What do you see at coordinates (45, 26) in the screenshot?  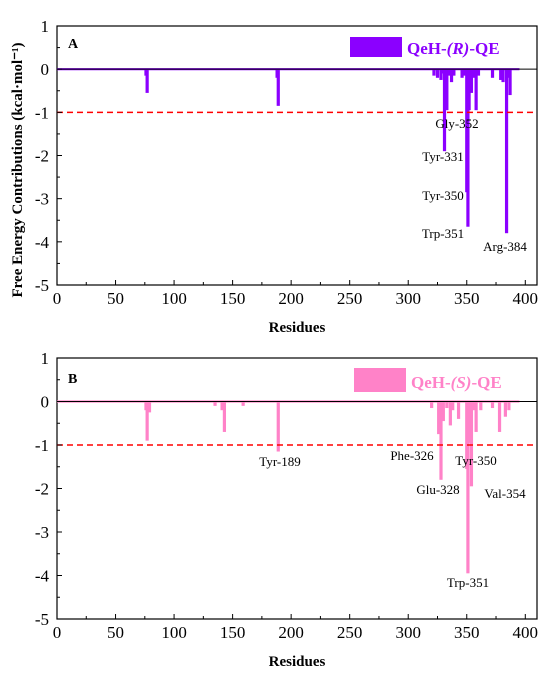 I see `y-tick-label: 1` at bounding box center [45, 26].